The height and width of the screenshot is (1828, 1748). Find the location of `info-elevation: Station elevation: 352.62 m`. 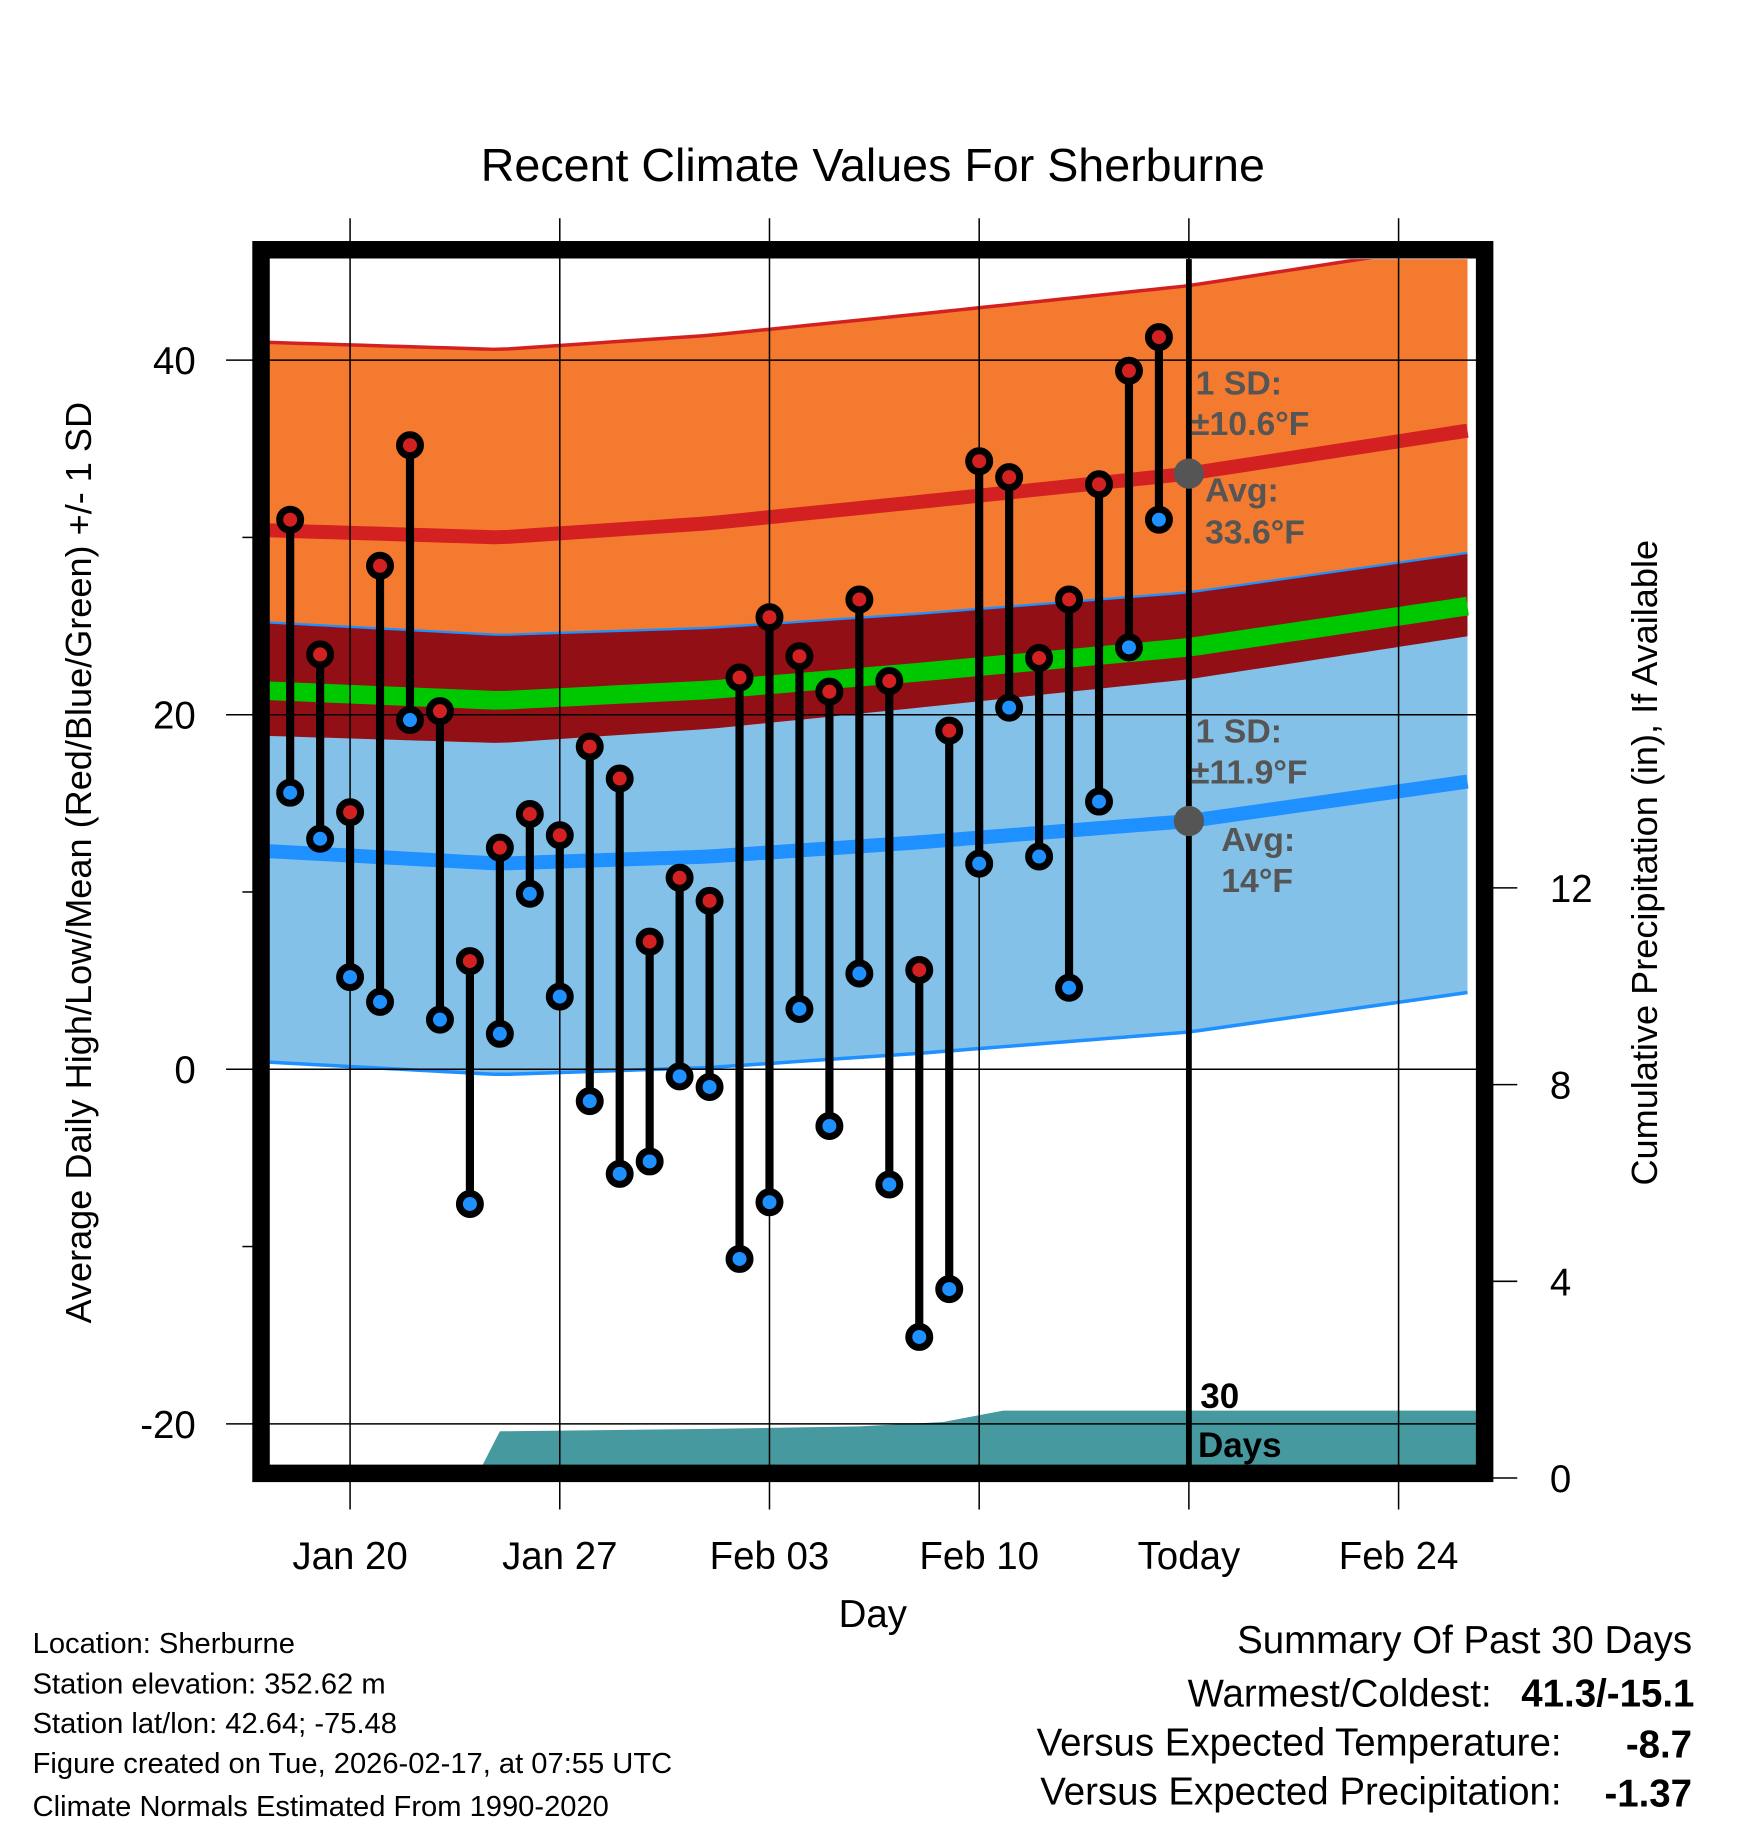

info-elevation: Station elevation: 352.62 m is located at coordinates (209, 1685).